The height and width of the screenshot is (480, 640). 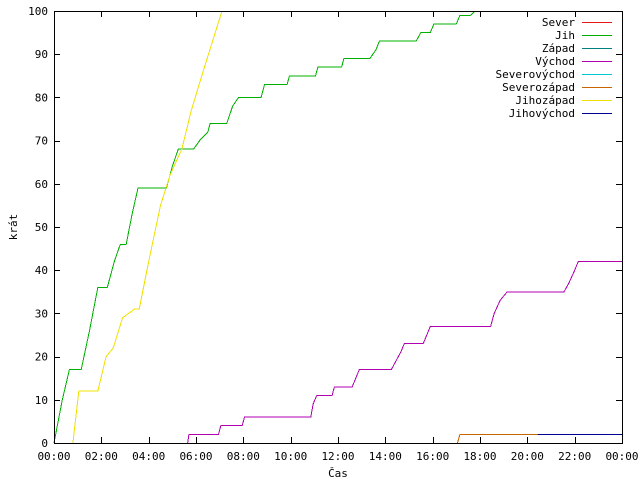 I want to click on y-tick-label: 70, so click(x=41, y=141).